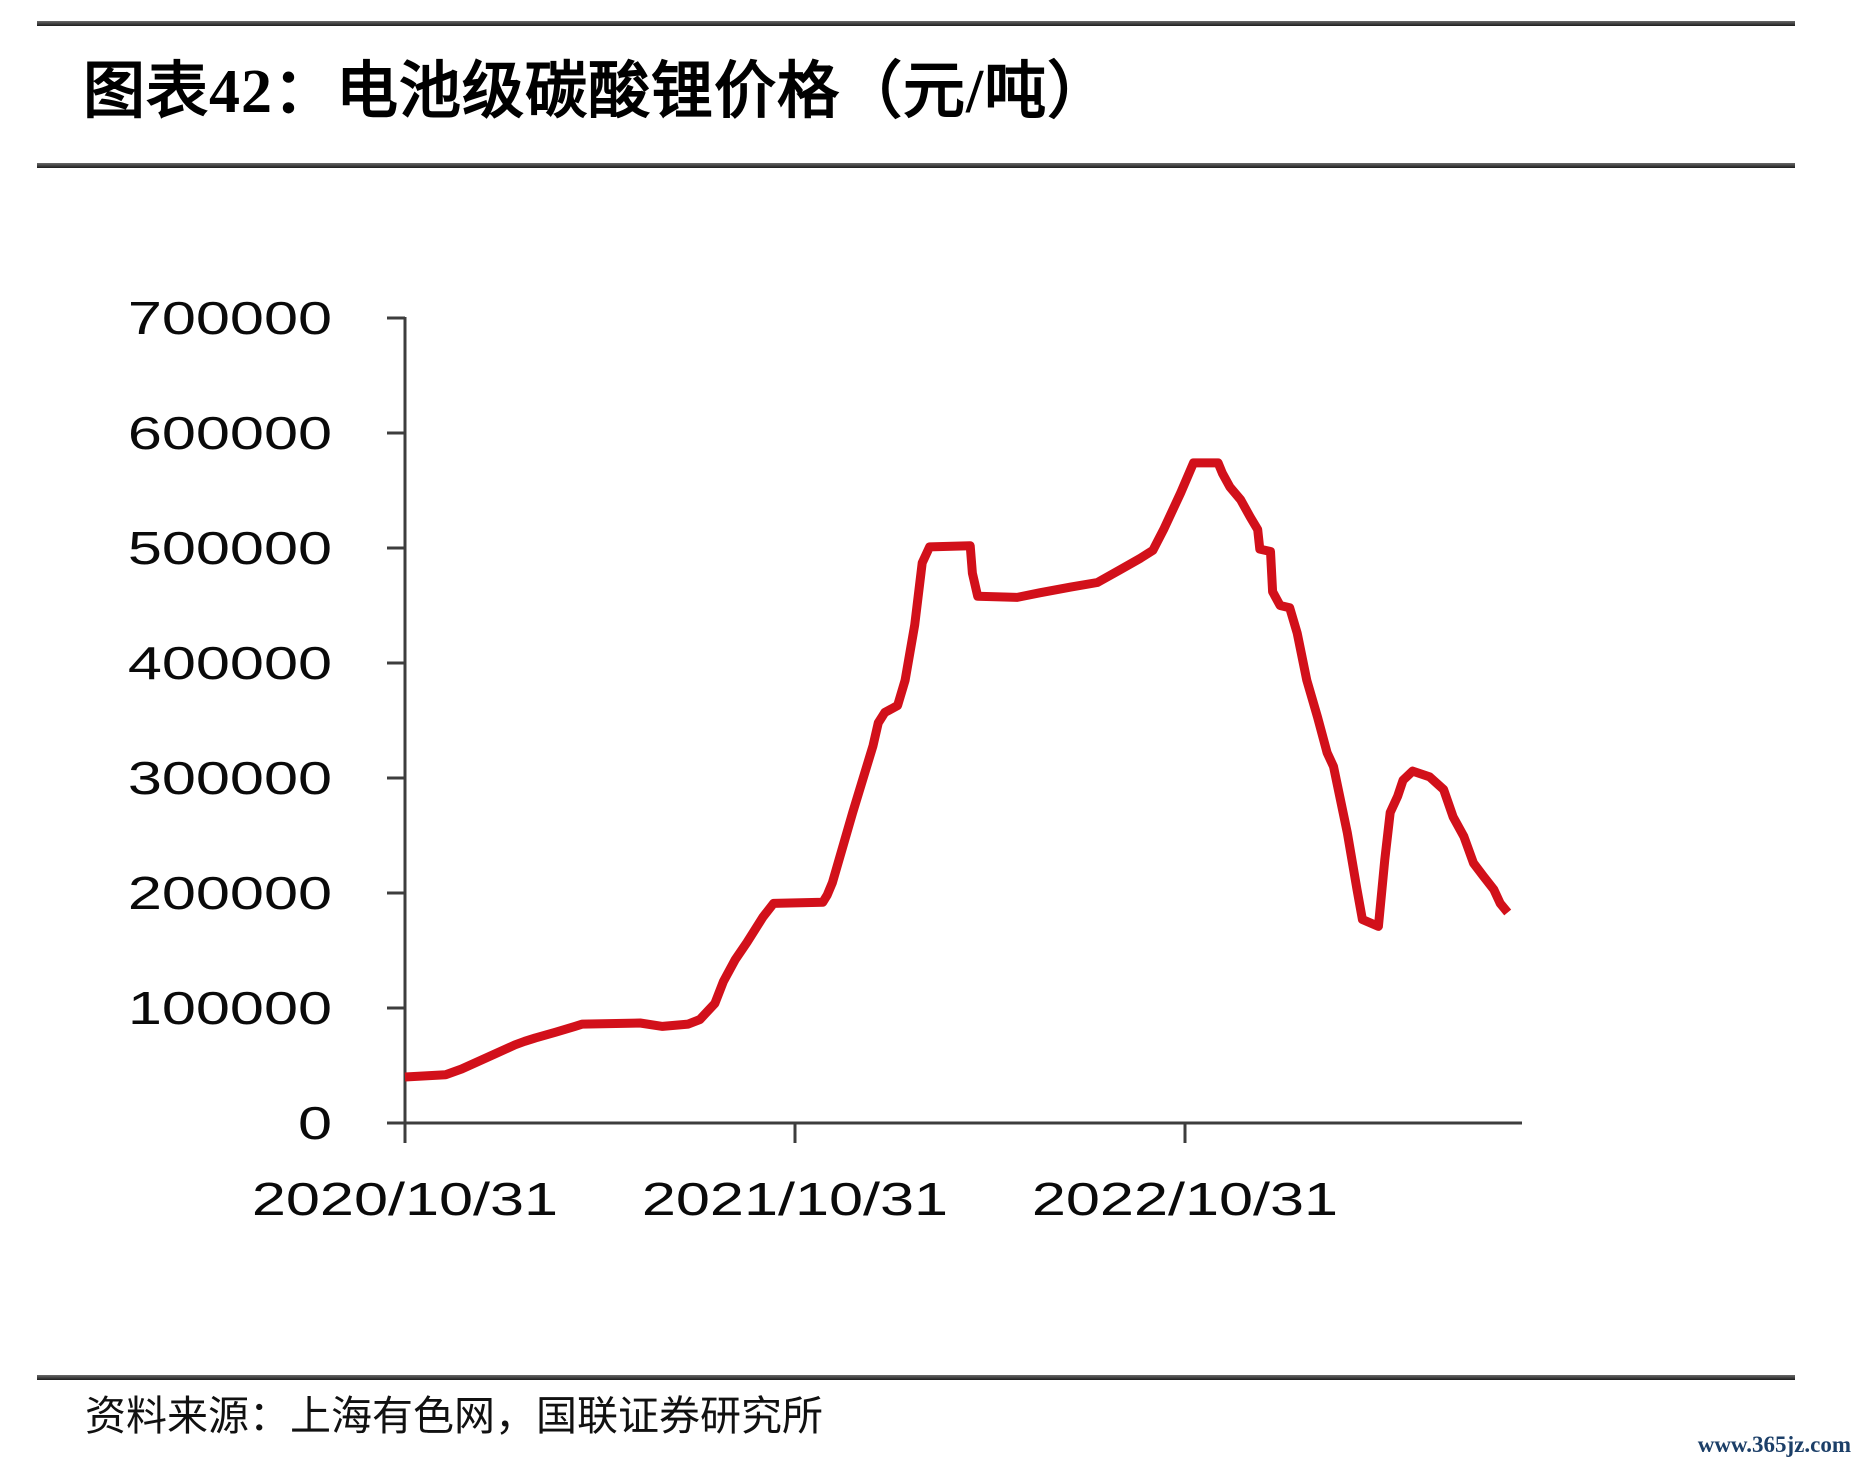  Describe the element at coordinates (229, 893) in the screenshot. I see `y-axis-tick-label: 200000` at that location.